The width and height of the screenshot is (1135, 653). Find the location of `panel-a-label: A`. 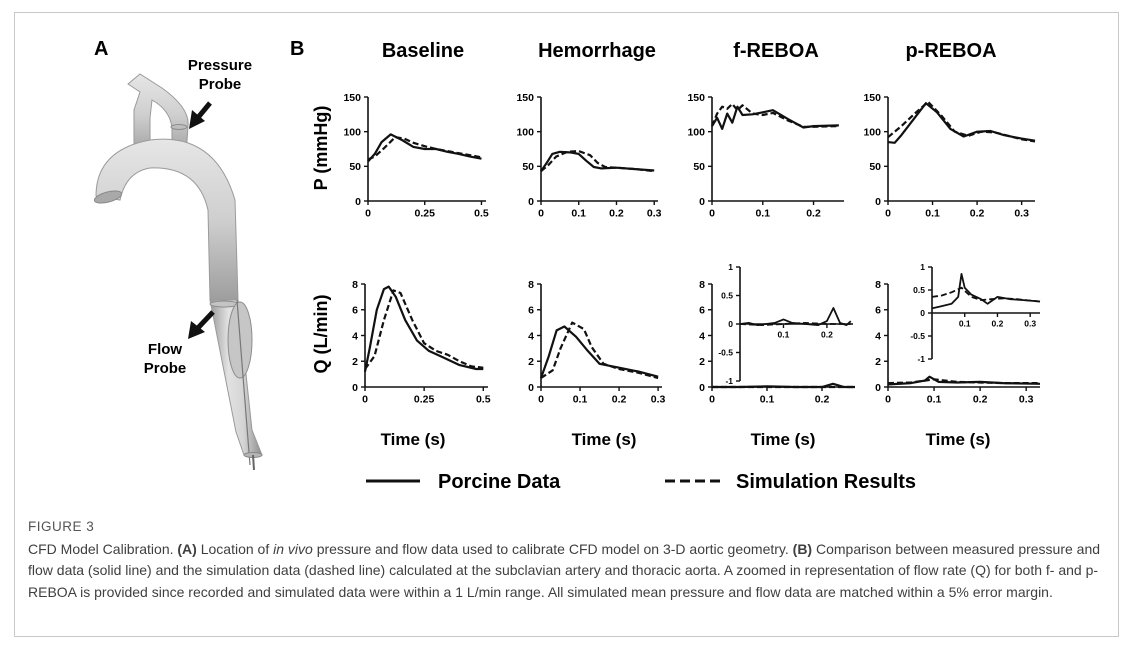

panel-a-label: A is located at coordinates (101, 49).